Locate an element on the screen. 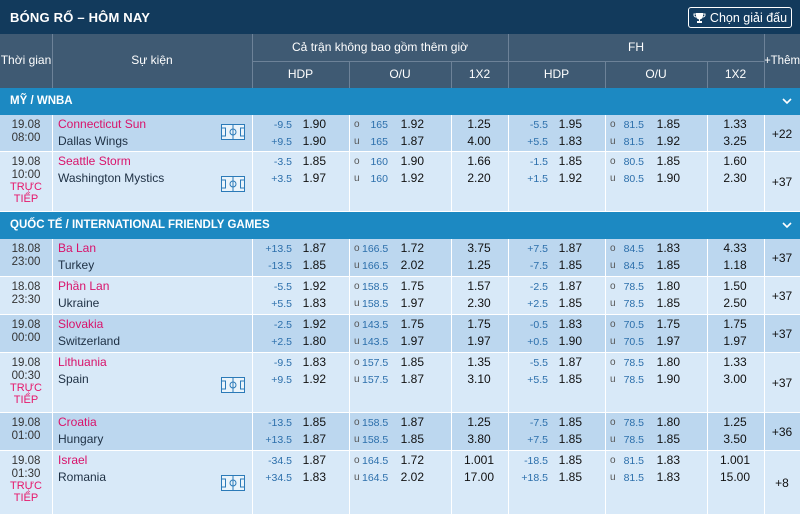 This screenshot has width=800, height=515. fh-odds-1x2: 15.00 is located at coordinates (735, 477).